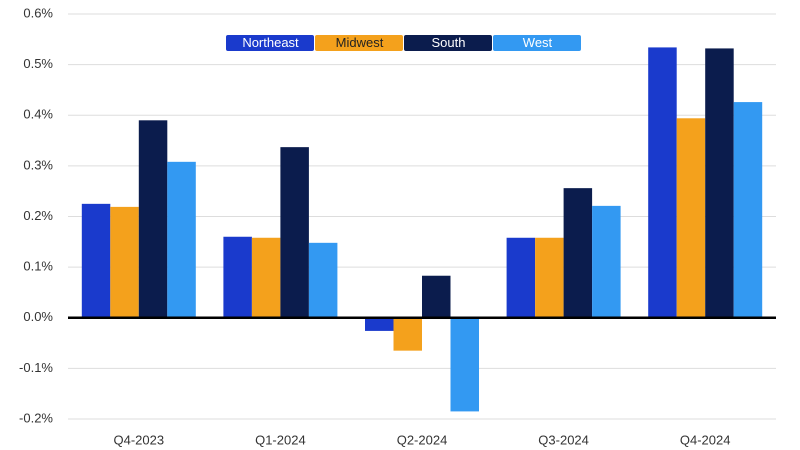 The image size is (800, 450). Describe the element at coordinates (38, 266) in the screenshot. I see `y-tick-label: 0.1%` at that location.